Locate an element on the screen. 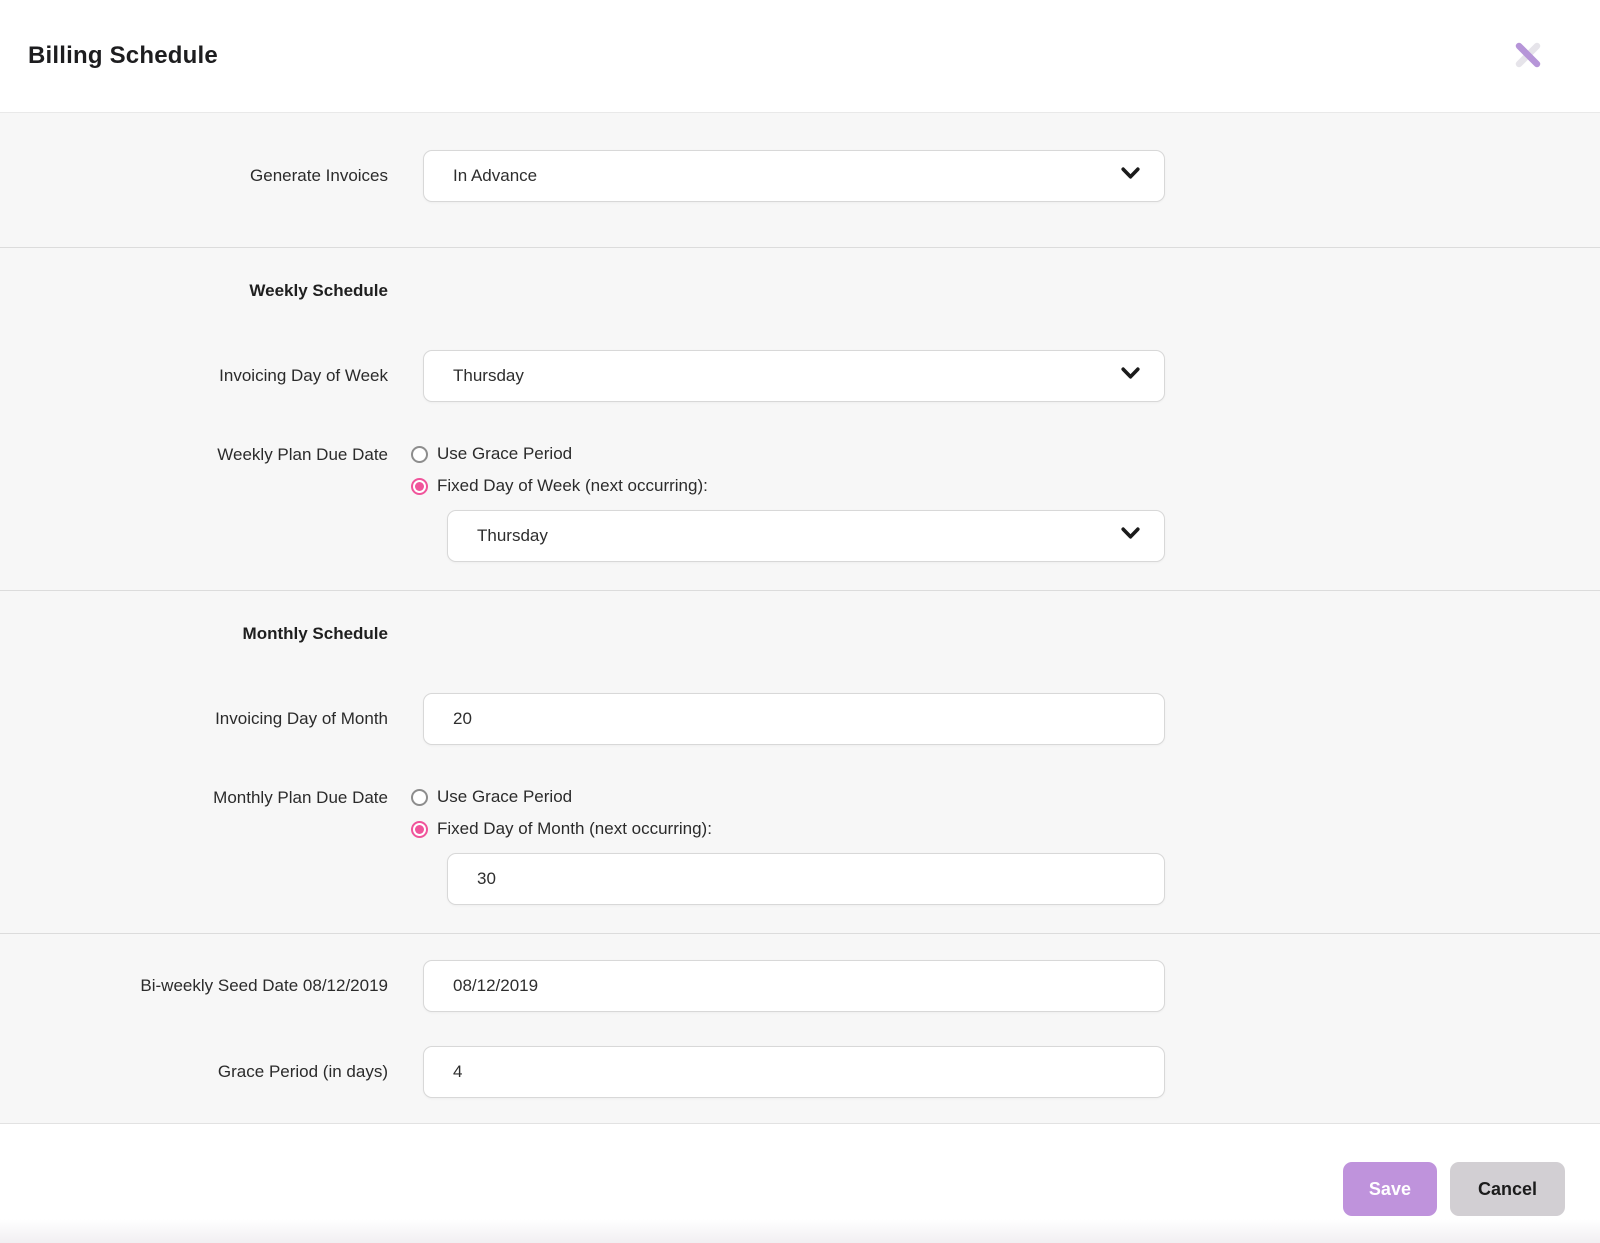  invoicing-day-of-month-row: Invoicing Day of Month is located at coordinates (800, 719).